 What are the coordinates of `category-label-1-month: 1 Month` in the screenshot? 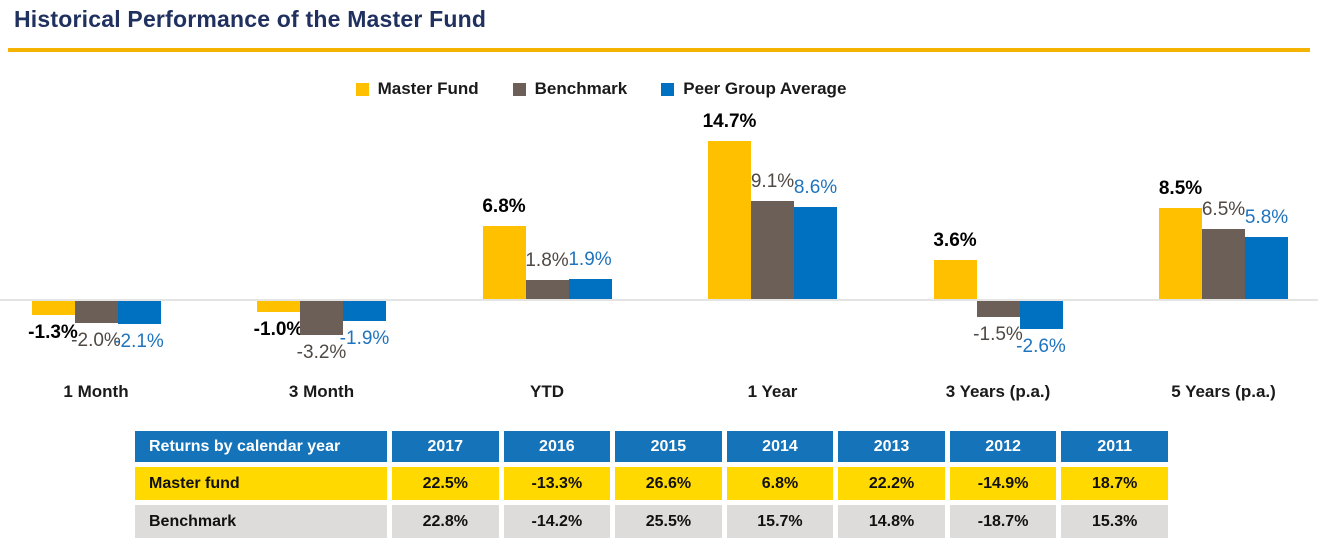 It's located at (96, 391).